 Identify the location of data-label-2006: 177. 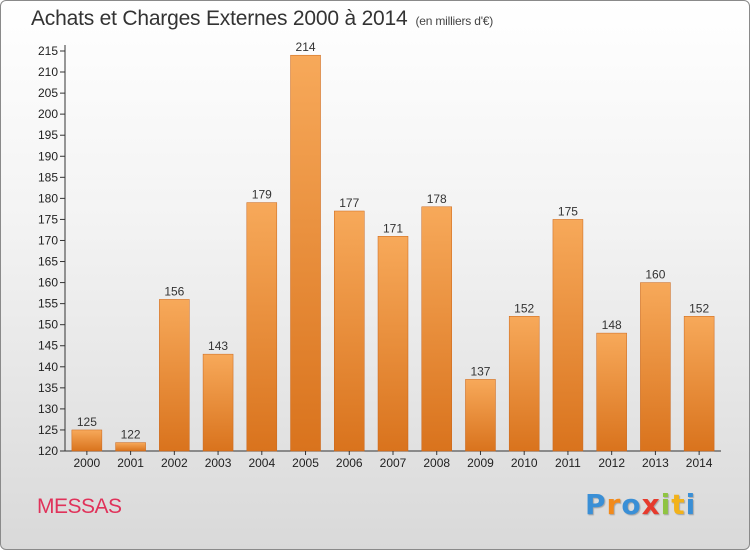
(349, 203).